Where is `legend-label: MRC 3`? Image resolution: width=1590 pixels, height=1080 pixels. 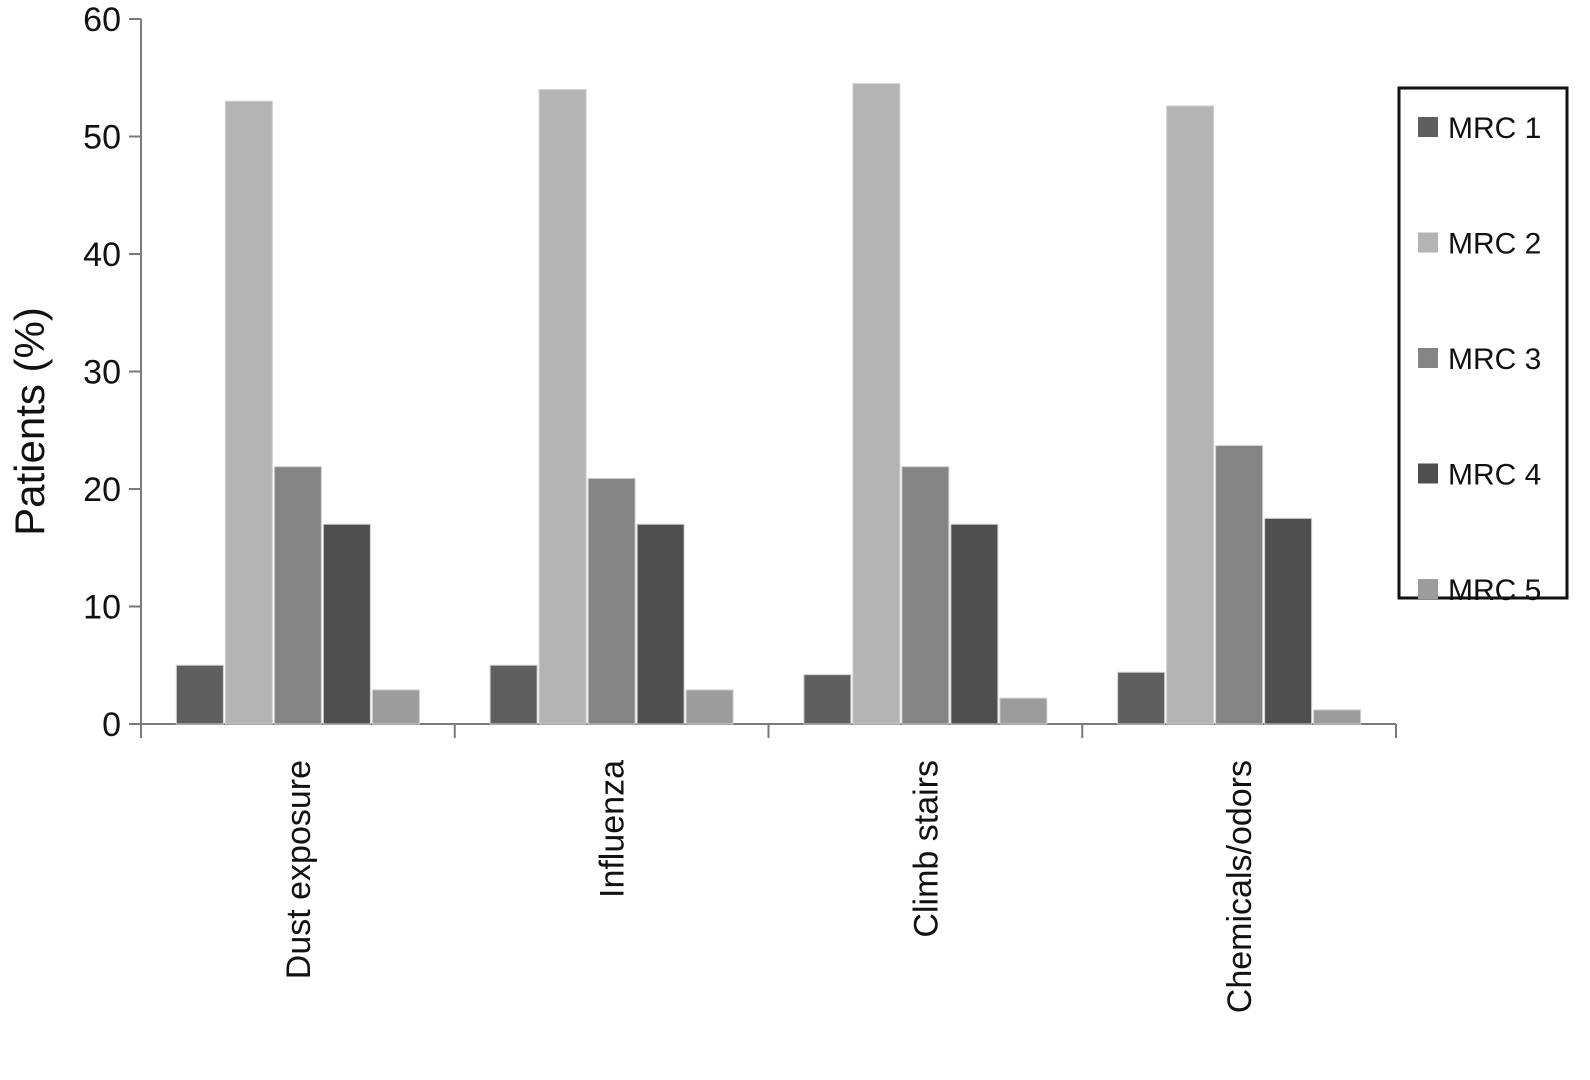 legend-label: MRC 3 is located at coordinates (1494, 359).